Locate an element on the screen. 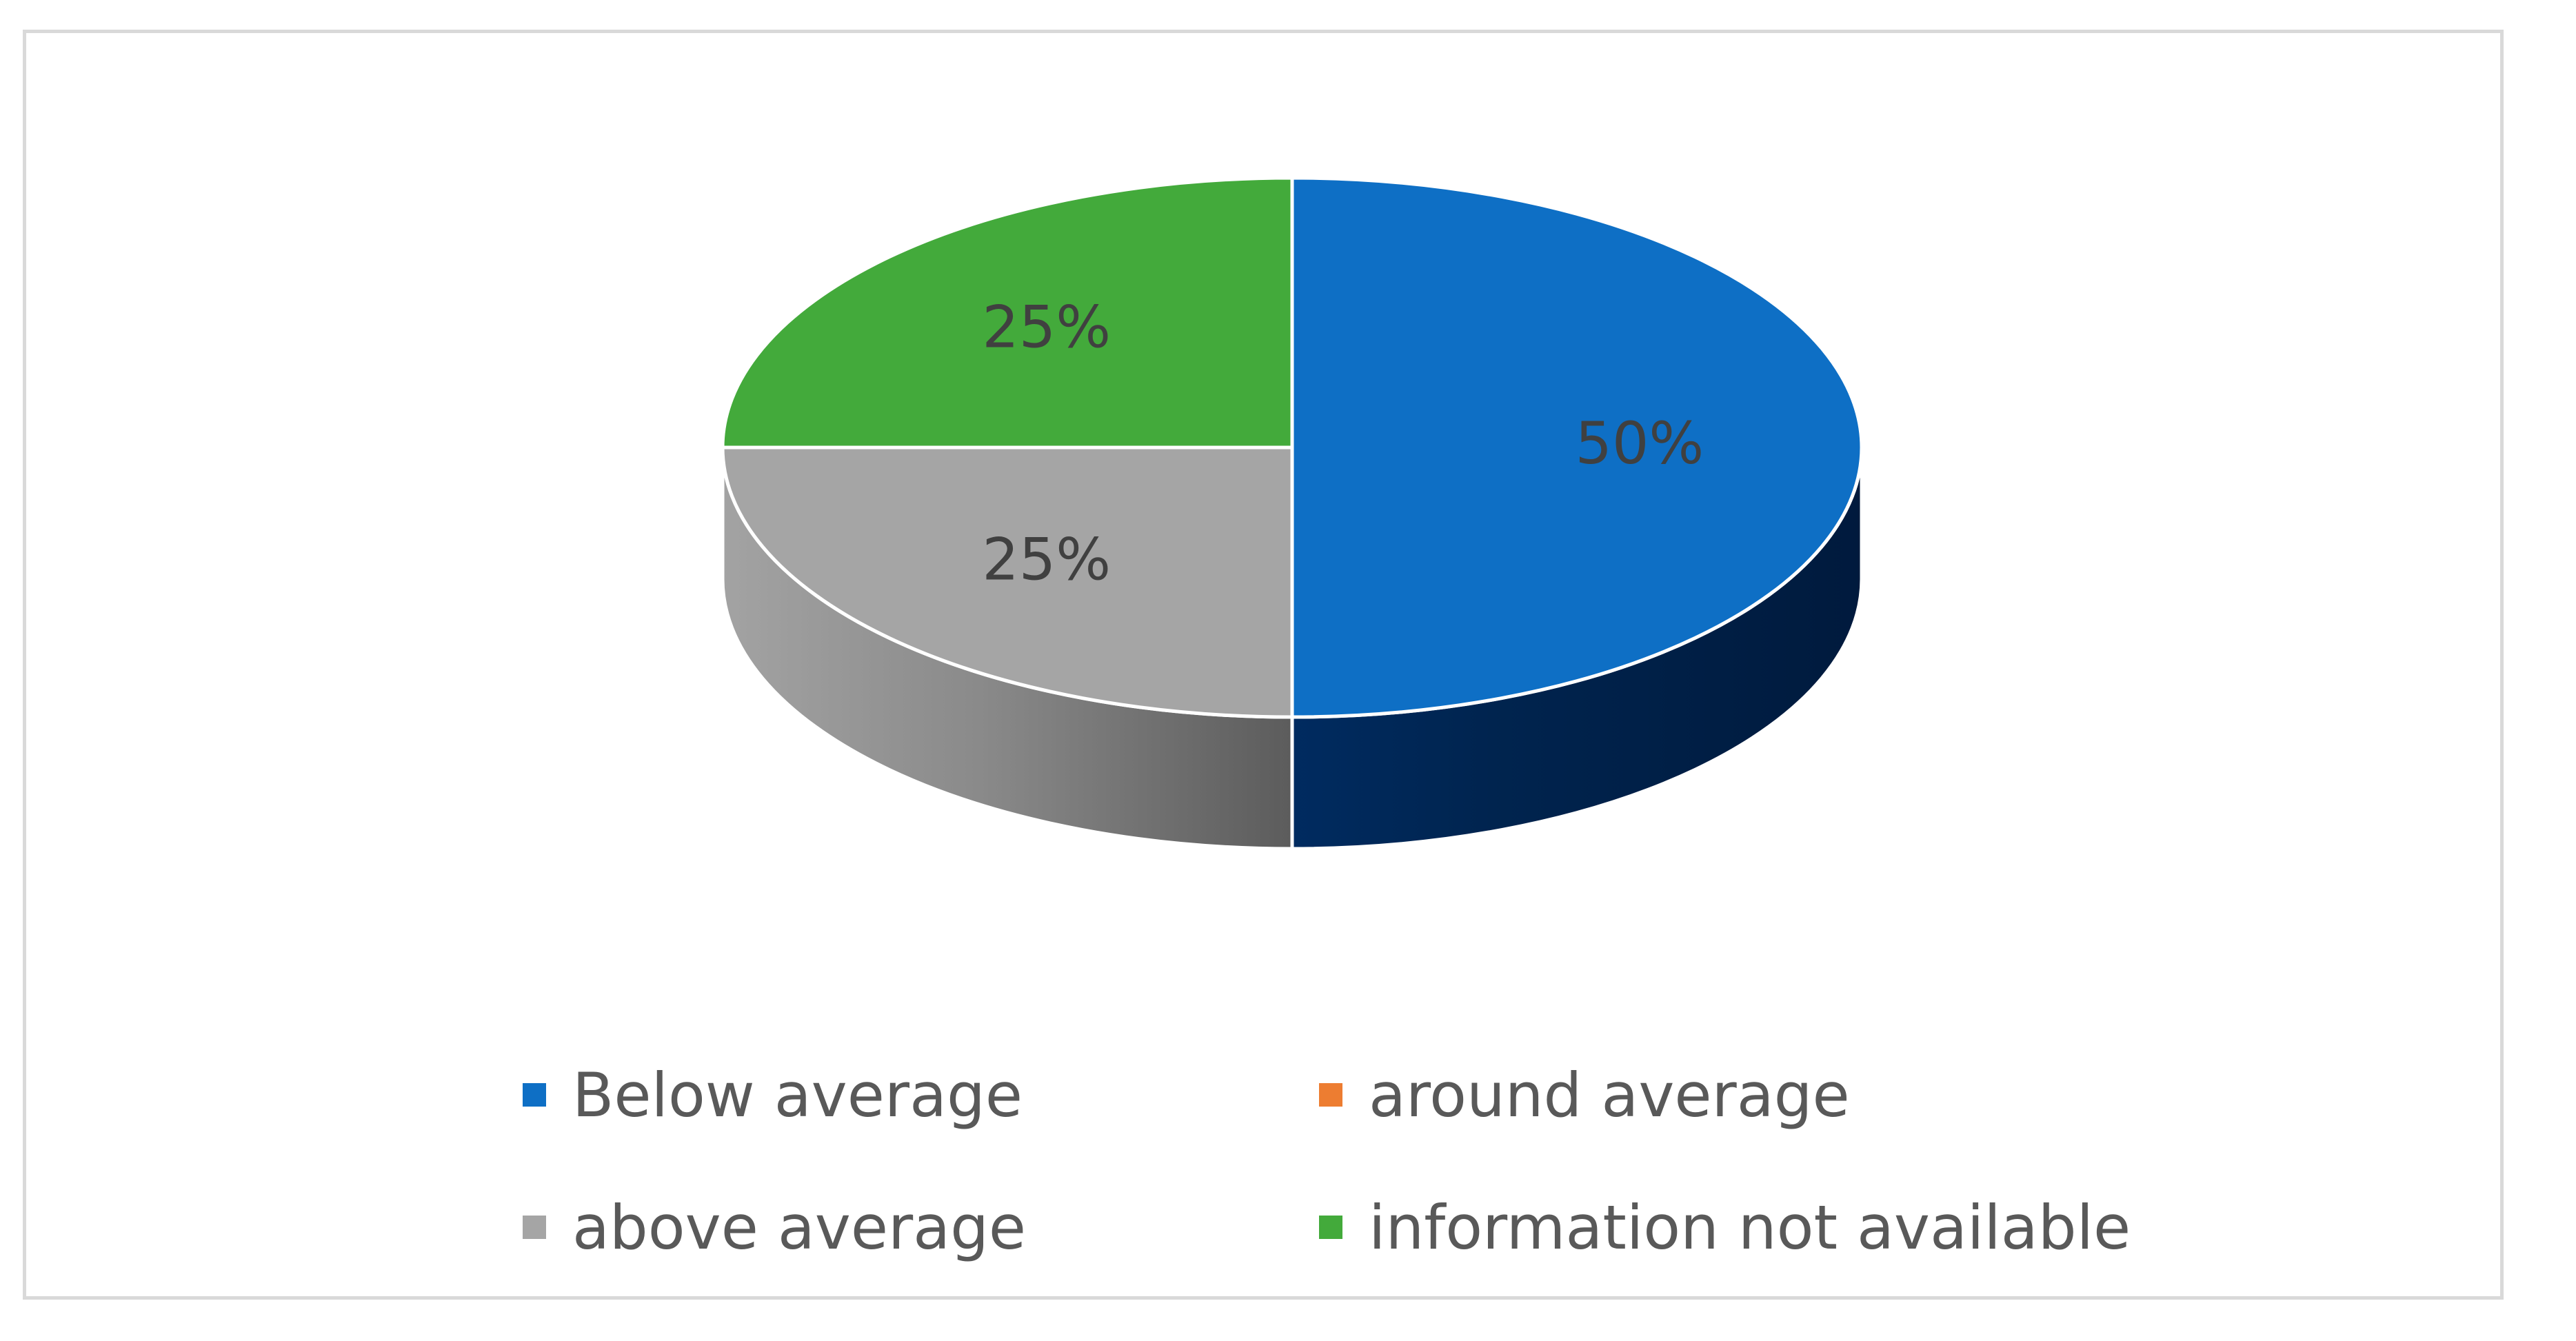  pie-slice-information-not-available is located at coordinates (1007, 313).